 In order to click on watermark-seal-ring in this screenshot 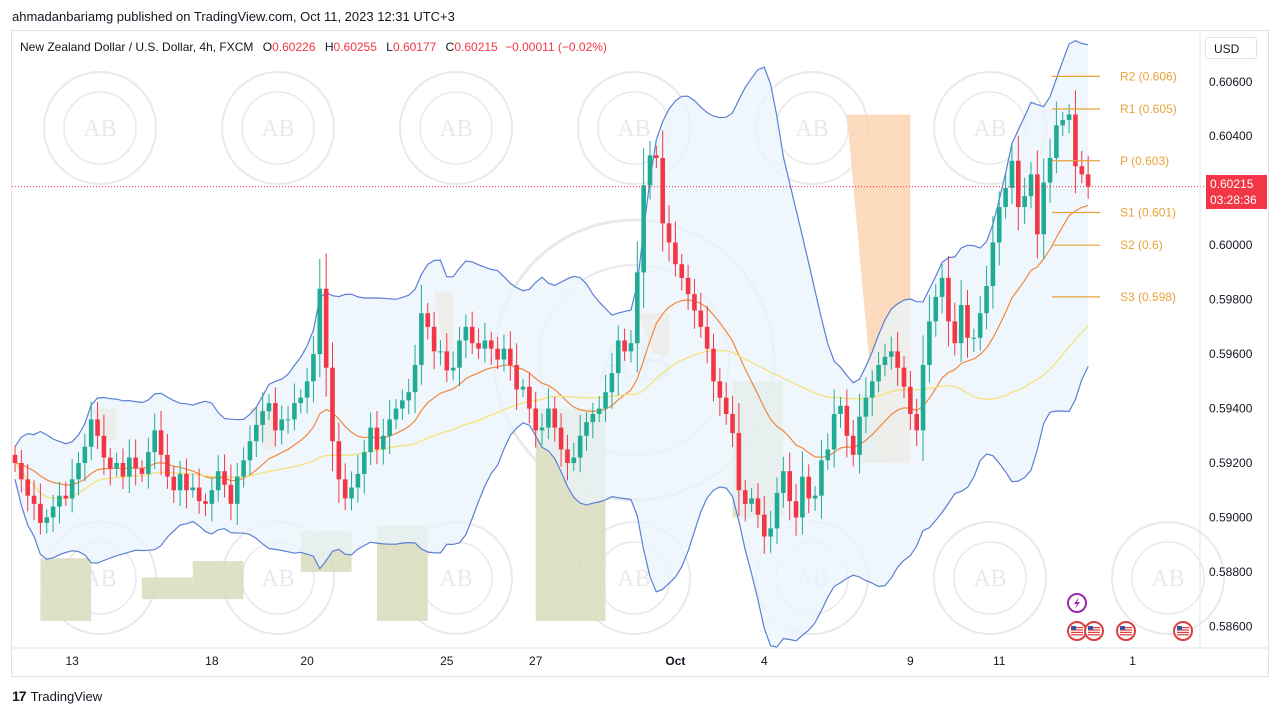, I will do `click(456, 128)`.